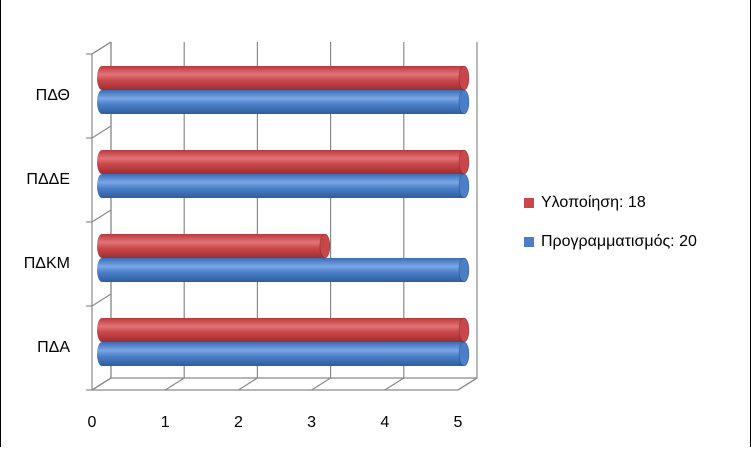  I want to click on x-tick-label: 5, so click(458, 422).